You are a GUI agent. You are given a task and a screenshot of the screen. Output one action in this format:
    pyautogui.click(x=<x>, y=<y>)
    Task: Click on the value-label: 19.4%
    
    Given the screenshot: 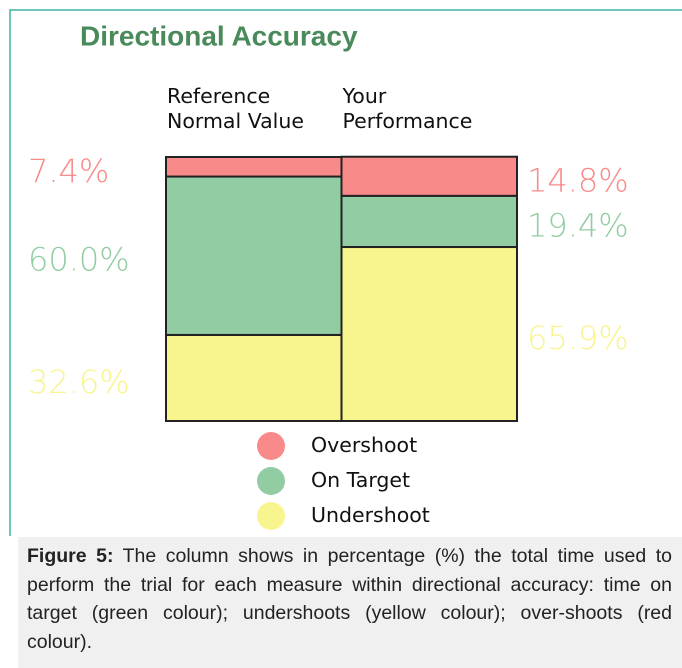 What is the action you would take?
    pyautogui.click(x=578, y=225)
    